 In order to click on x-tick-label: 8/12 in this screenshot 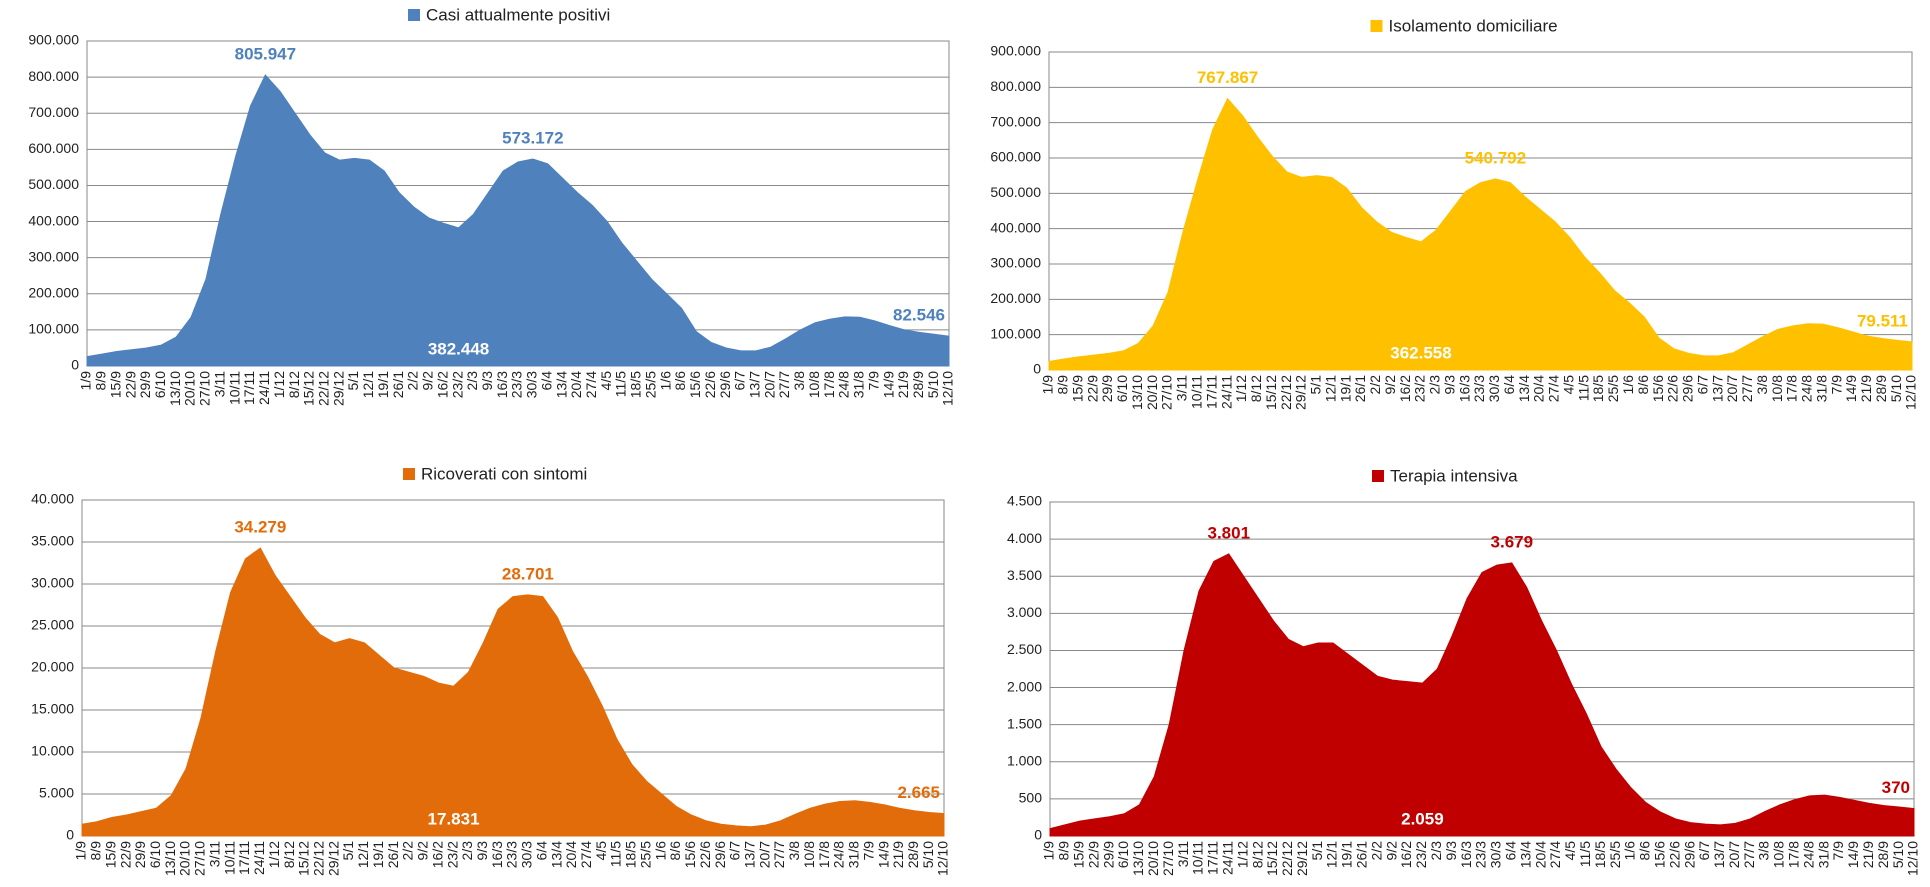, I will do `click(1257, 854)`.